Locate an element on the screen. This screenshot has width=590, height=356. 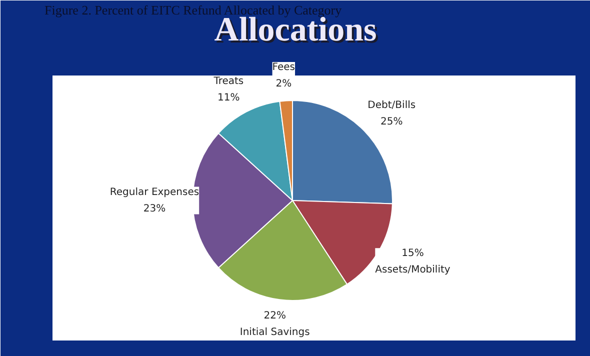
slice-label: Regular Expenses is located at coordinates (155, 192).